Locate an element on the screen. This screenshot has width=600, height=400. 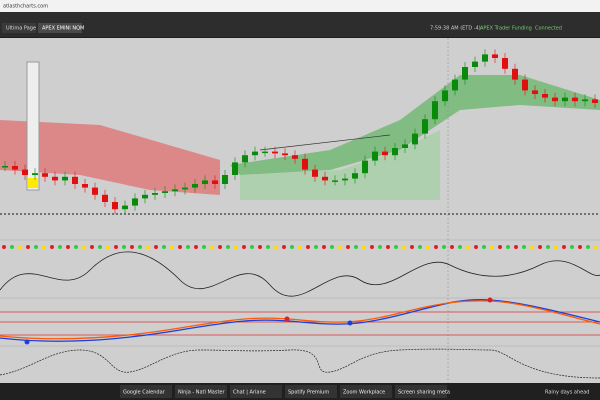
tab-label: Ultima Page is located at coordinates (21, 29).